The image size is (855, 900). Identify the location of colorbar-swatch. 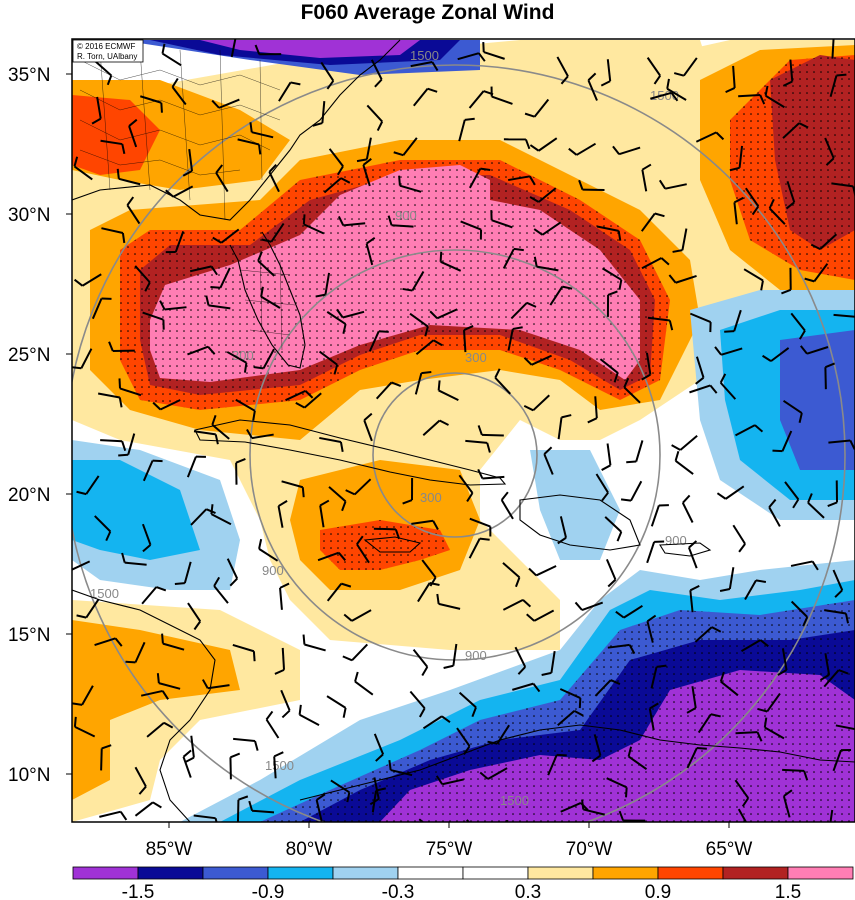
(755, 873).